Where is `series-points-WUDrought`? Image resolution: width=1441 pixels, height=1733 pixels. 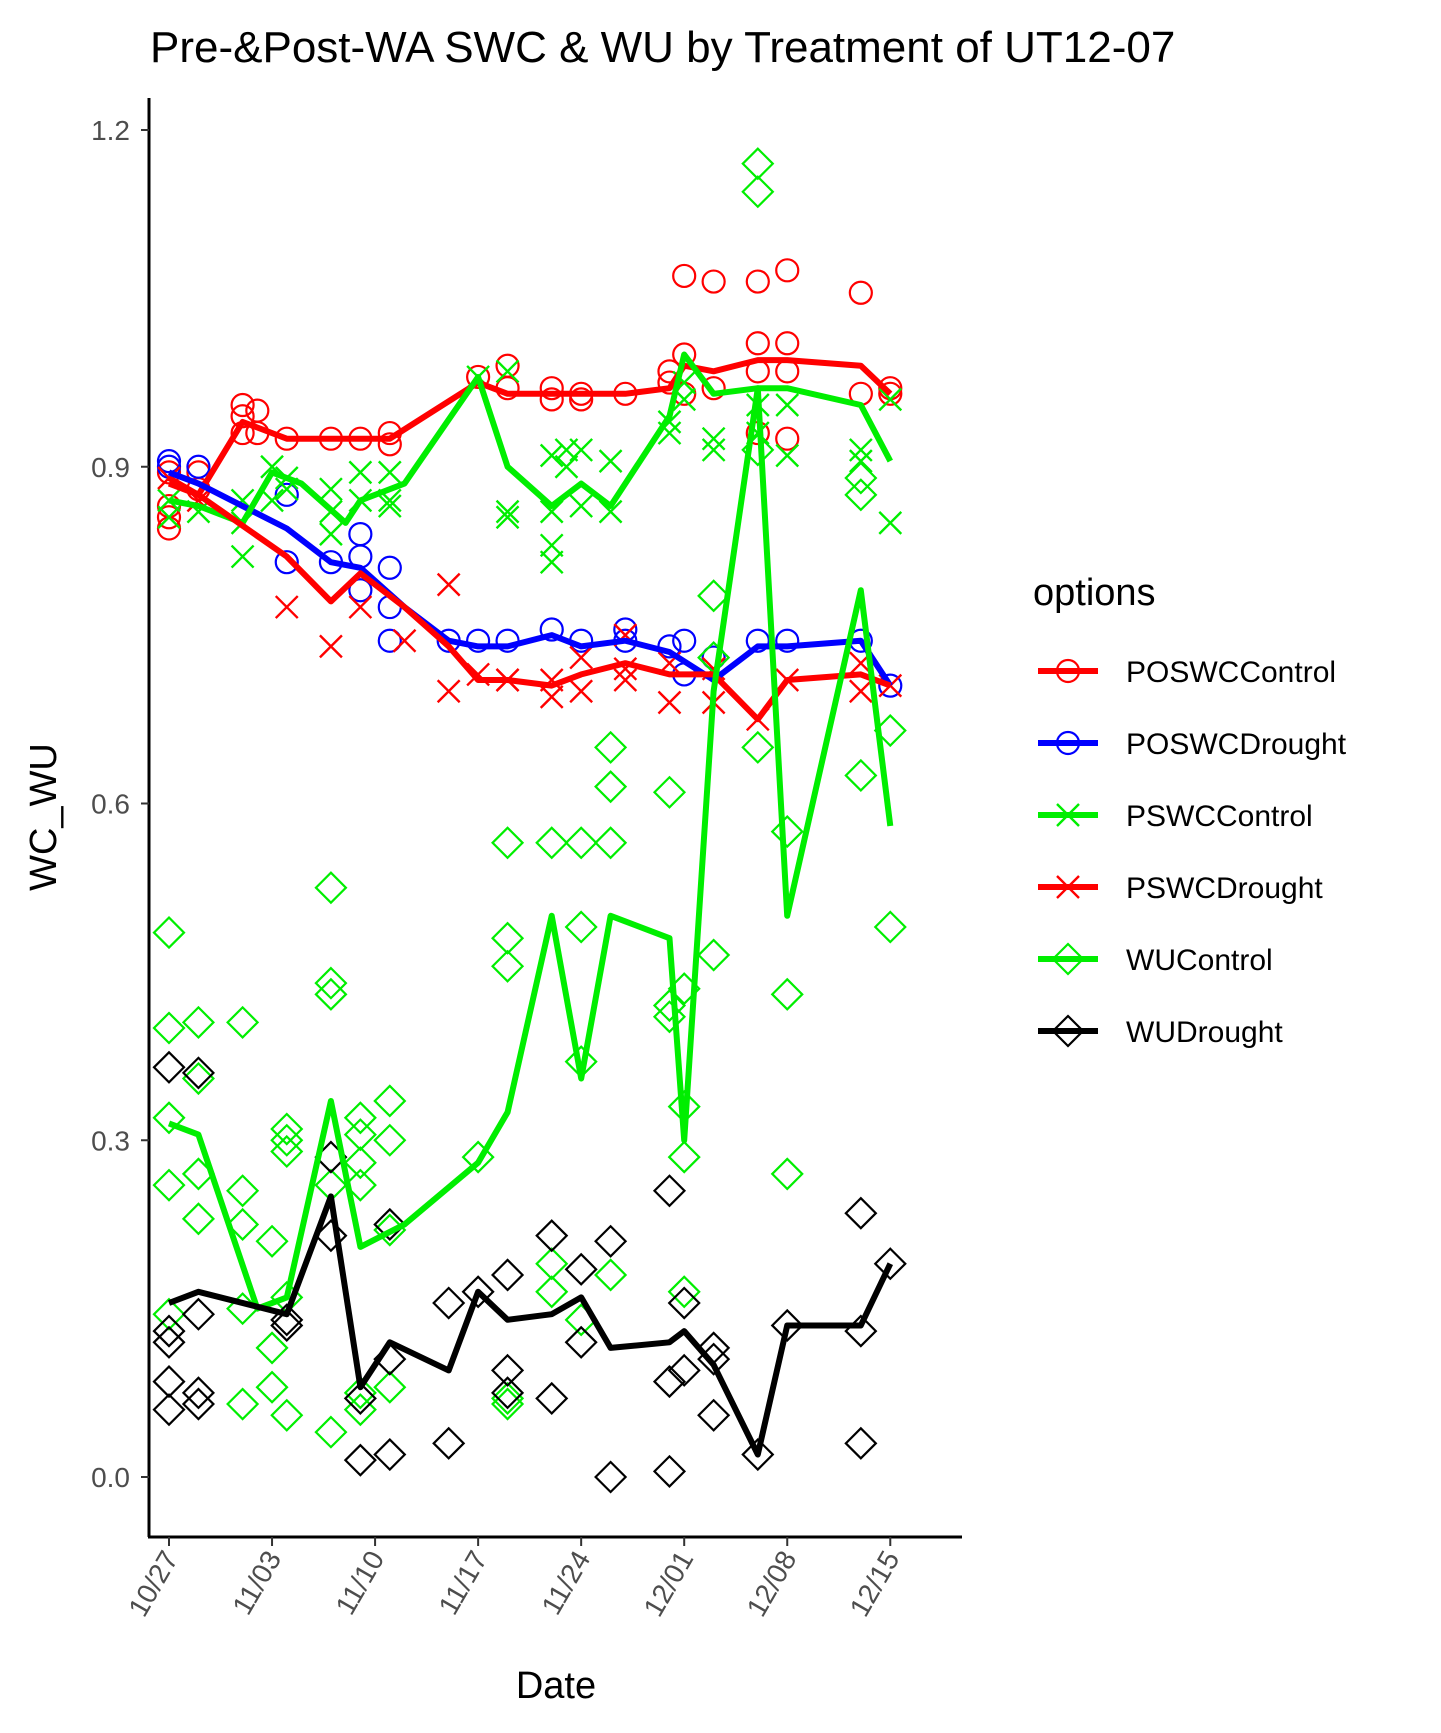
series-points-WUDrought is located at coordinates (529, 1272).